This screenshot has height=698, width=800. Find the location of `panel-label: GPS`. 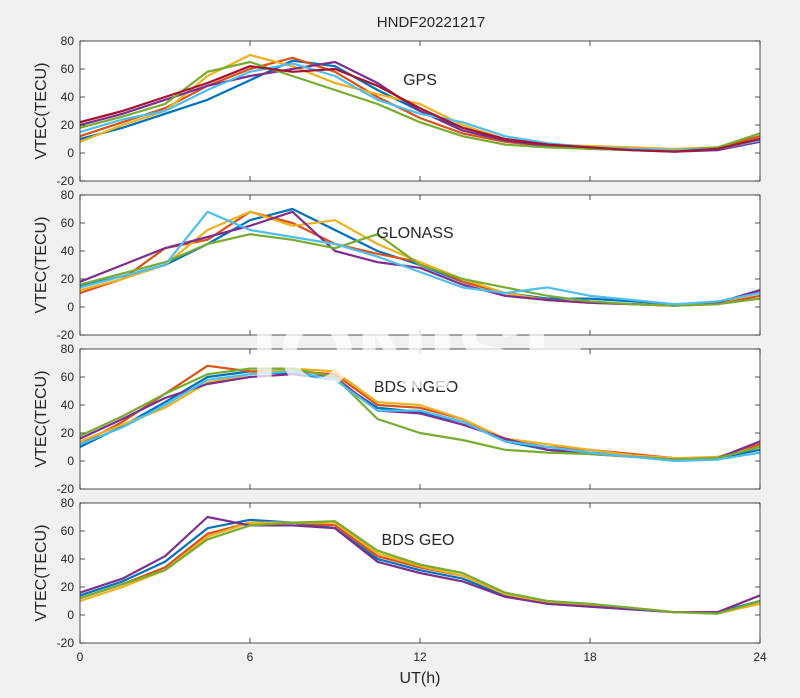

panel-label: GPS is located at coordinates (420, 80).